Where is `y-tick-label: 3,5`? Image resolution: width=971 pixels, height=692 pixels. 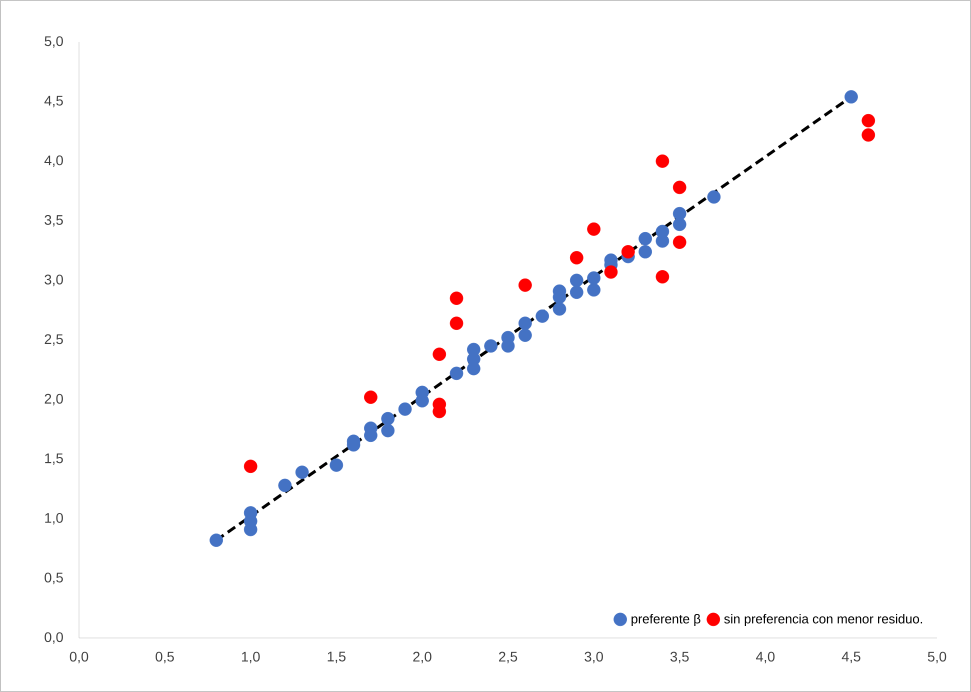 y-tick-label: 3,5 is located at coordinates (53, 221).